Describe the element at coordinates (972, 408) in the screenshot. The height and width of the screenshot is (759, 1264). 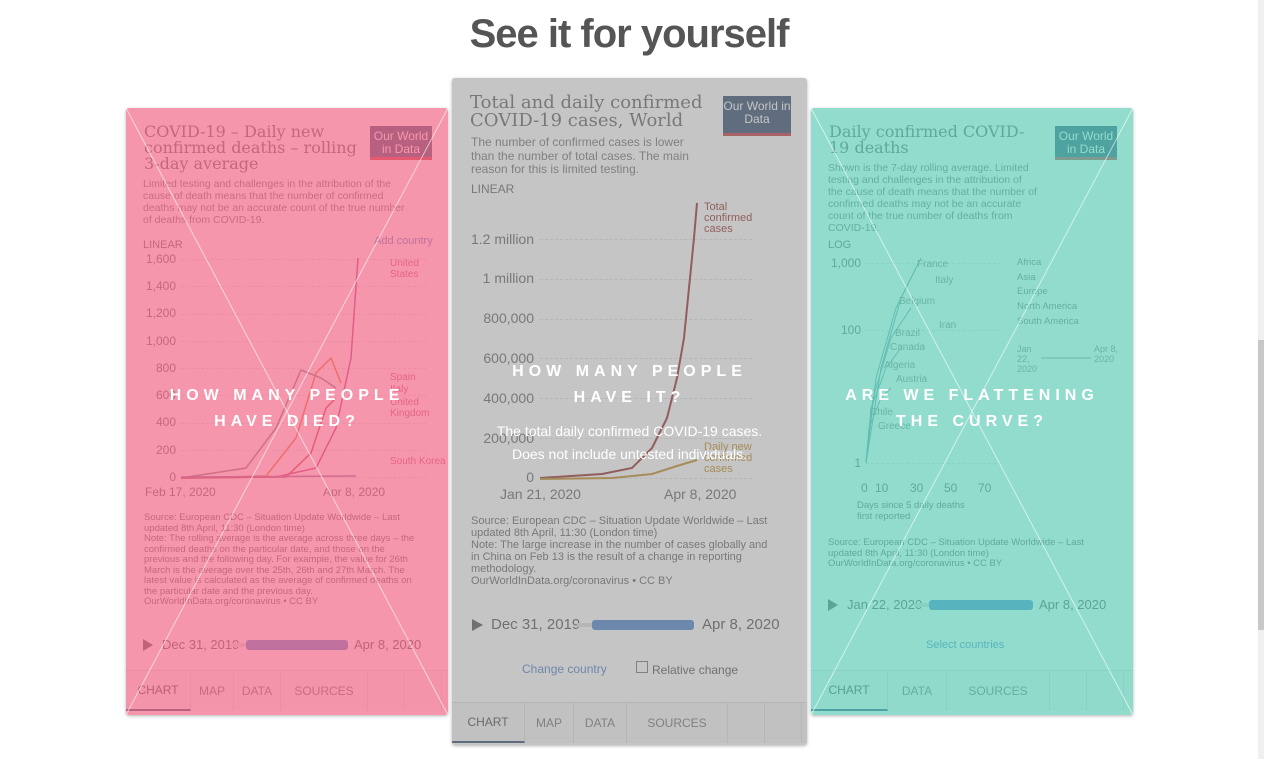
I see `question: ARE WE FLATTENING THE CURVE?` at that location.